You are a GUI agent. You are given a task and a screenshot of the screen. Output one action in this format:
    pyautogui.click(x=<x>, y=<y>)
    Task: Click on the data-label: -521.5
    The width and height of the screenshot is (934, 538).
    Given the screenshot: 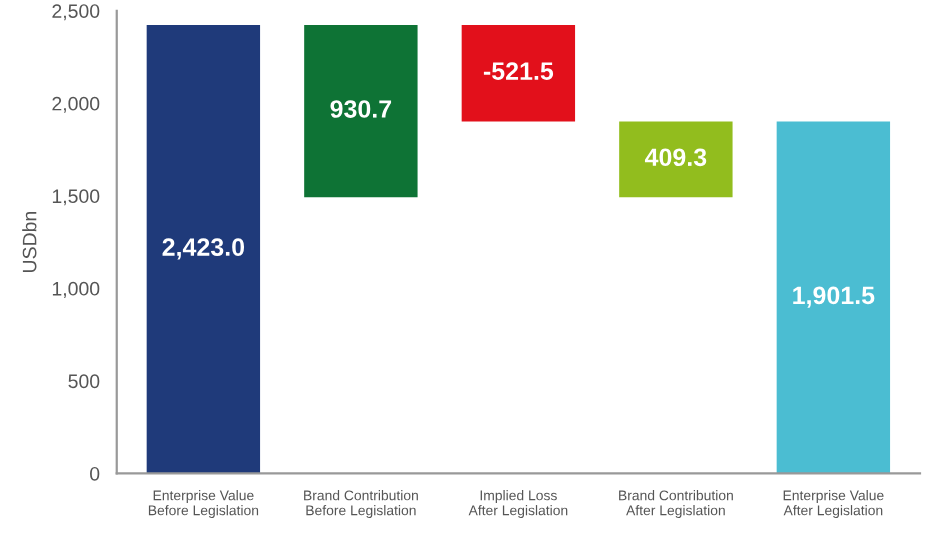 What is the action you would take?
    pyautogui.click(x=518, y=71)
    